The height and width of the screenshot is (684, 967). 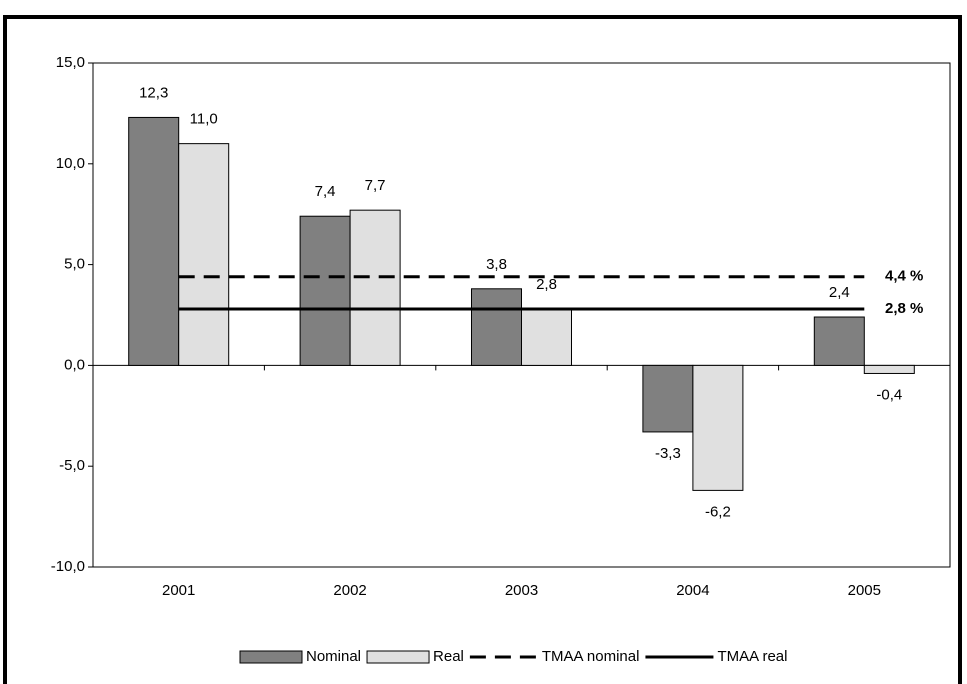 I want to click on data-label: 7,7, so click(x=375, y=185).